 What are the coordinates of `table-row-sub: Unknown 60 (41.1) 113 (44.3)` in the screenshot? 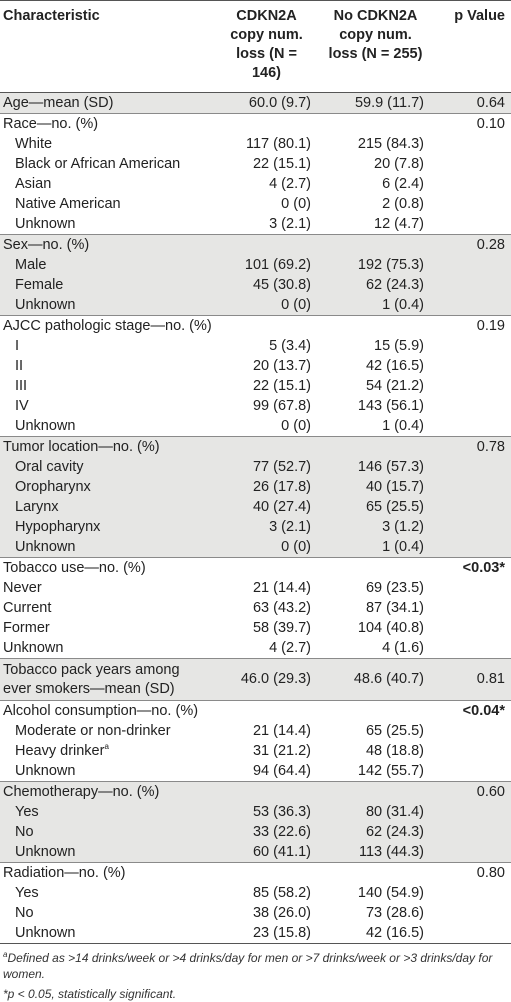 It's located at (255, 852).